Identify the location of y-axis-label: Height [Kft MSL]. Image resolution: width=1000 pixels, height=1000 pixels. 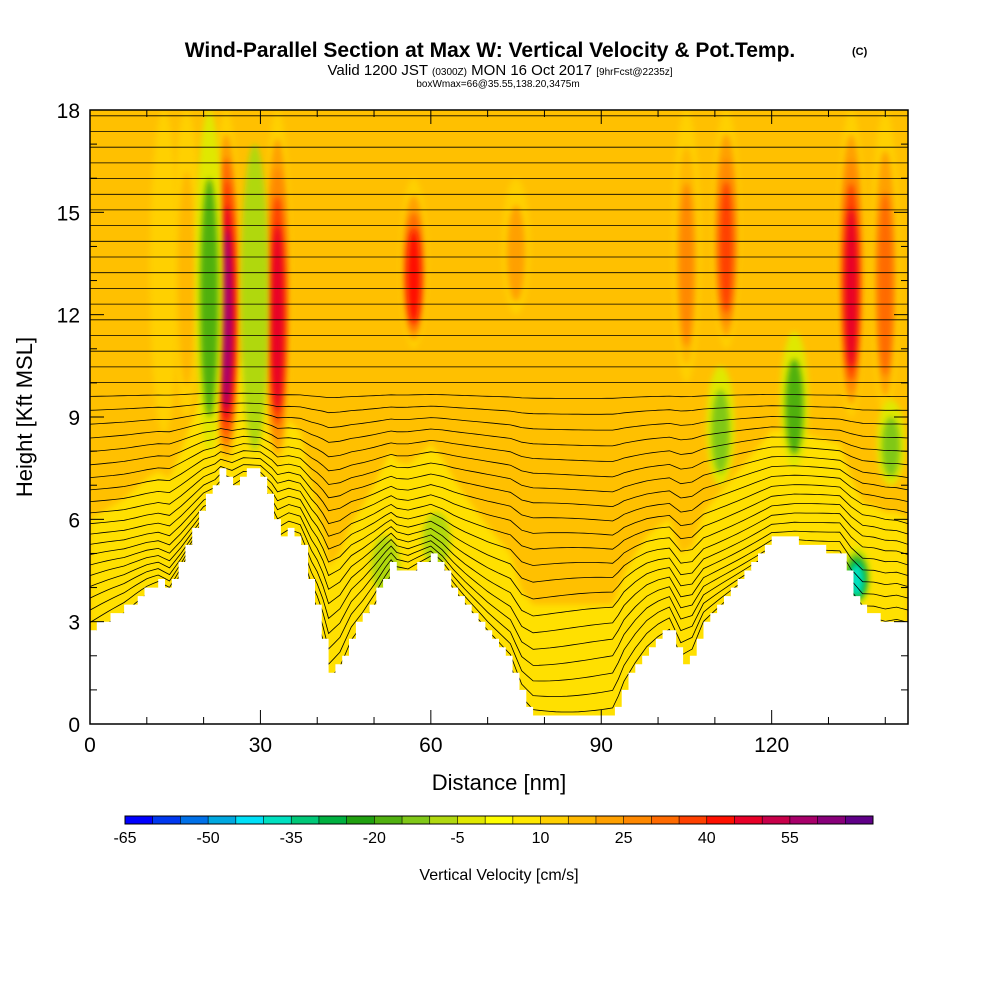
(24, 417).